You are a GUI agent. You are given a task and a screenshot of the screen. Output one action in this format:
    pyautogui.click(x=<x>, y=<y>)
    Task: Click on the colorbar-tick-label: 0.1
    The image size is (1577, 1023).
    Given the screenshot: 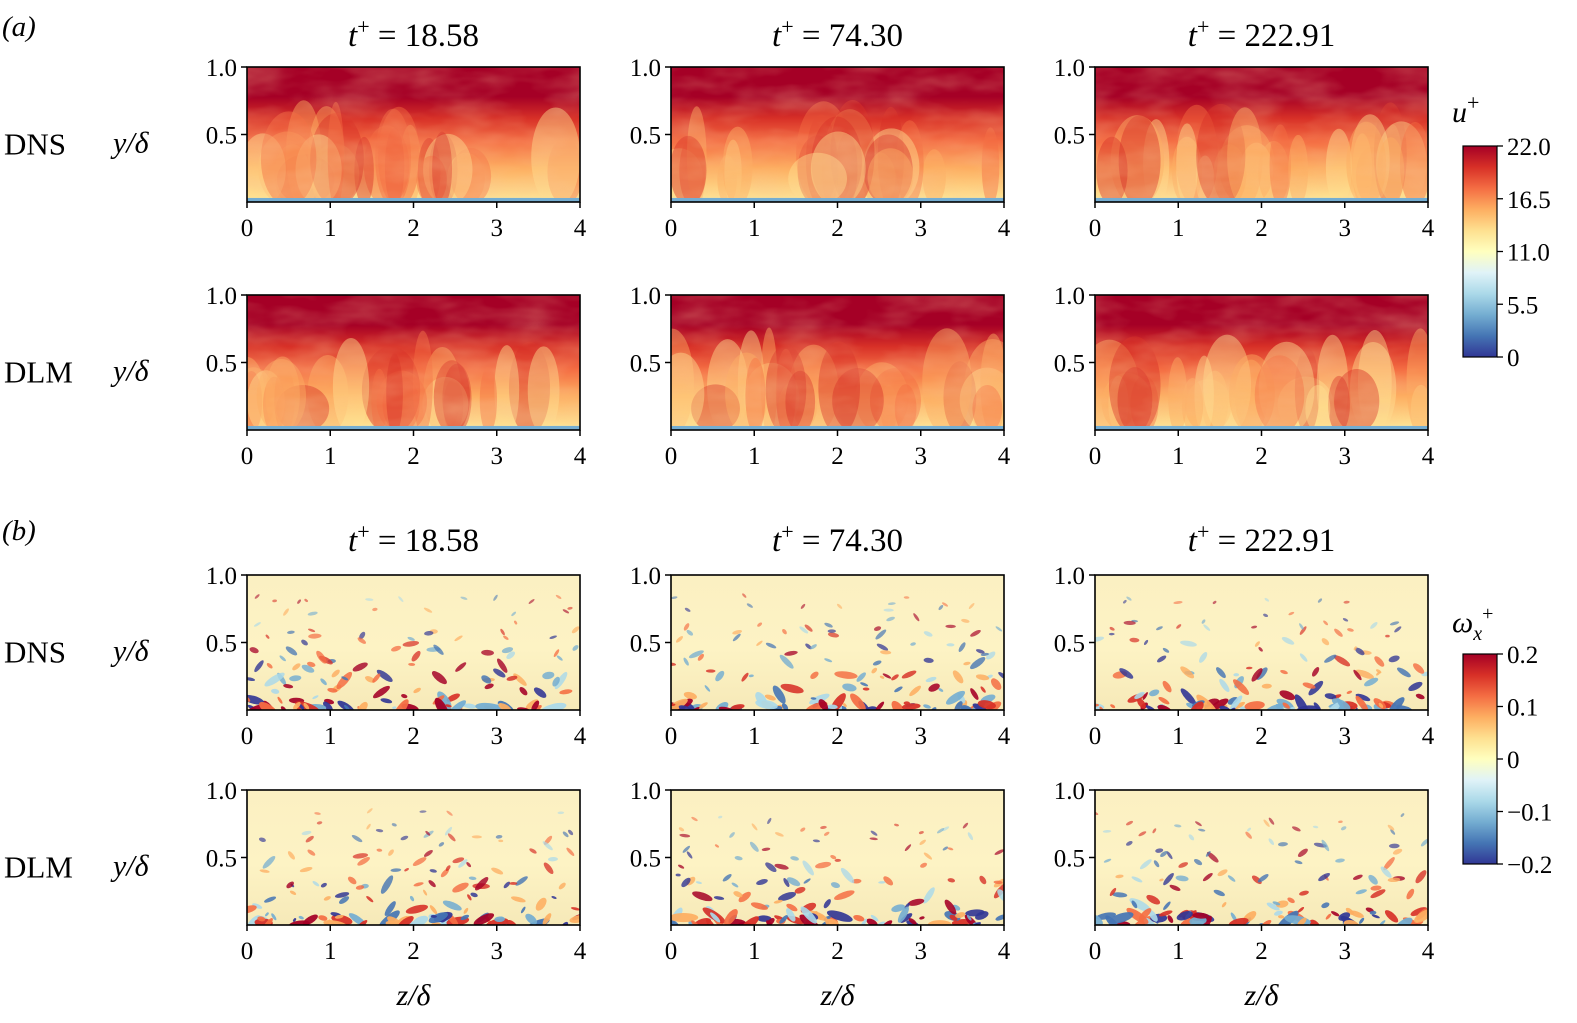 What is the action you would take?
    pyautogui.click(x=1522, y=708)
    